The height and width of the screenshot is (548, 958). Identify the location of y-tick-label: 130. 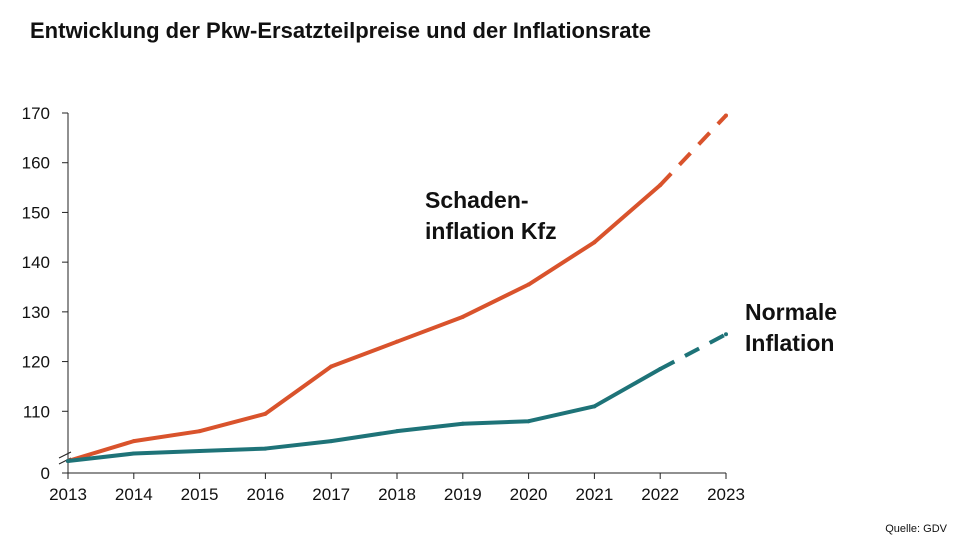
(36, 312).